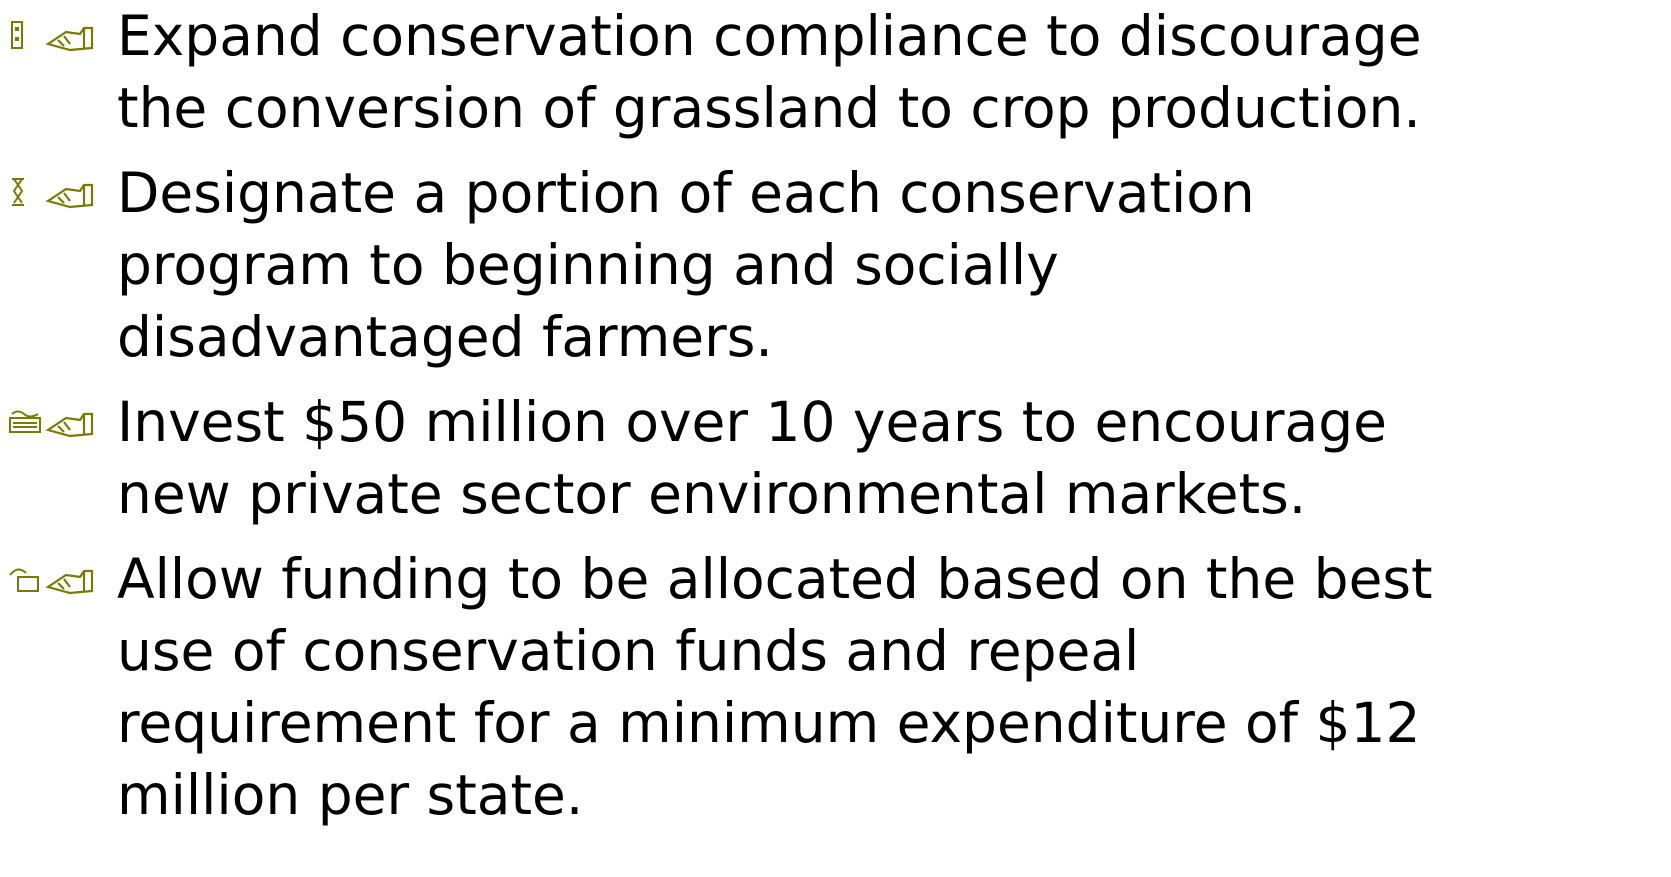  What do you see at coordinates (628, 651) in the screenshot?
I see `bullet-text: use of conservation funds and repeal` at bounding box center [628, 651].